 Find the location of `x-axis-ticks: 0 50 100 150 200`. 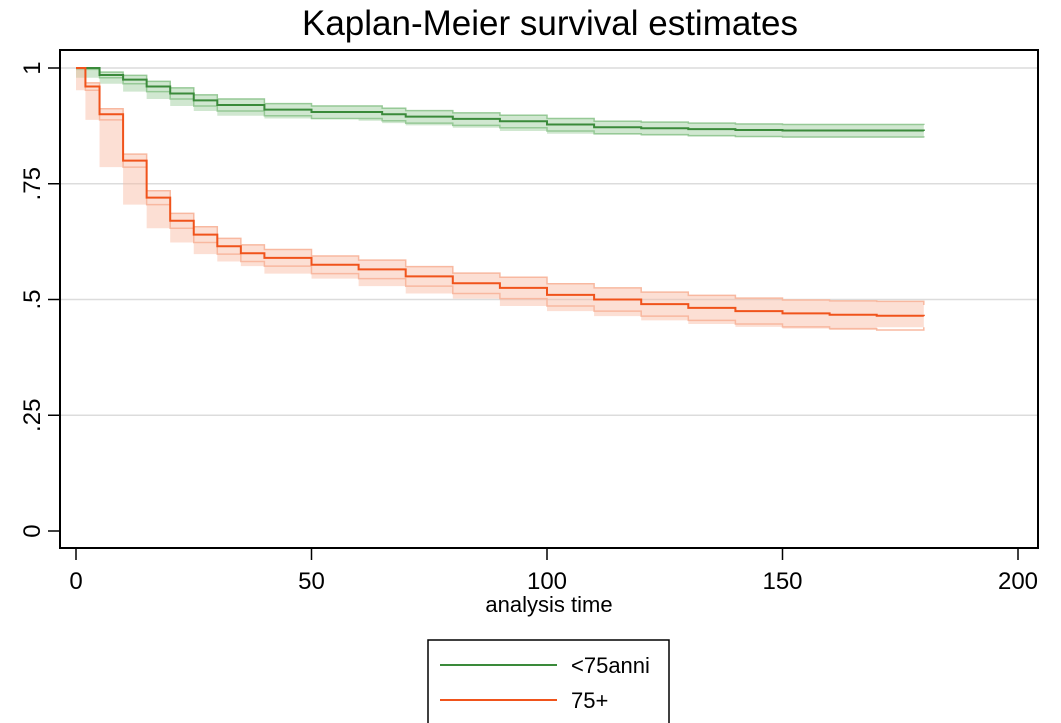

x-axis-ticks: 0 50 100 150 200 is located at coordinates (553, 571).